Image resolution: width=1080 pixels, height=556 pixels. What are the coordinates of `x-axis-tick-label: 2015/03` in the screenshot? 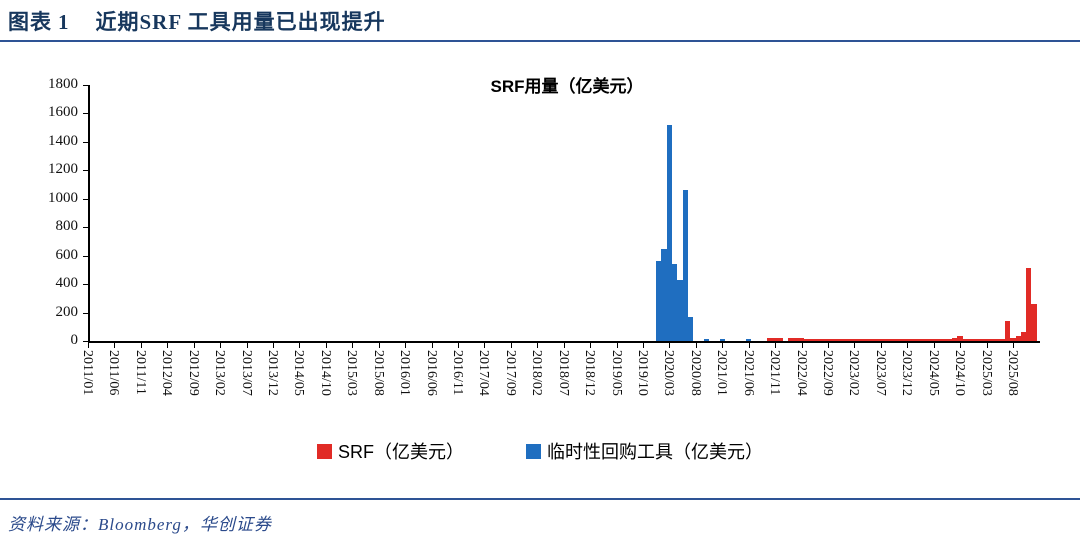 It's located at (352, 373).